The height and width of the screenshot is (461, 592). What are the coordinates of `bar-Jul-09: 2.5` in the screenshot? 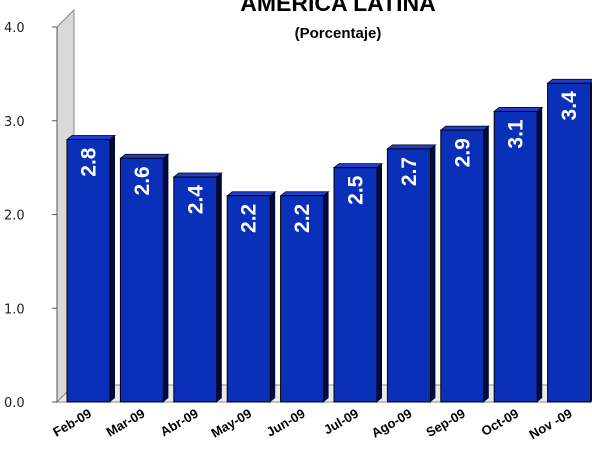 It's located at (358, 283).